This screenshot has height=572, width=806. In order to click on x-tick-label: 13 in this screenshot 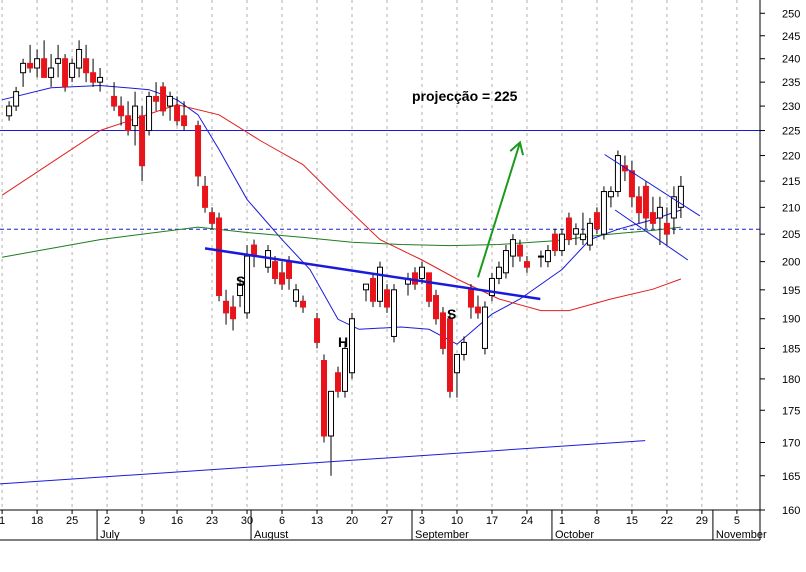, I will do `click(317, 521)`.